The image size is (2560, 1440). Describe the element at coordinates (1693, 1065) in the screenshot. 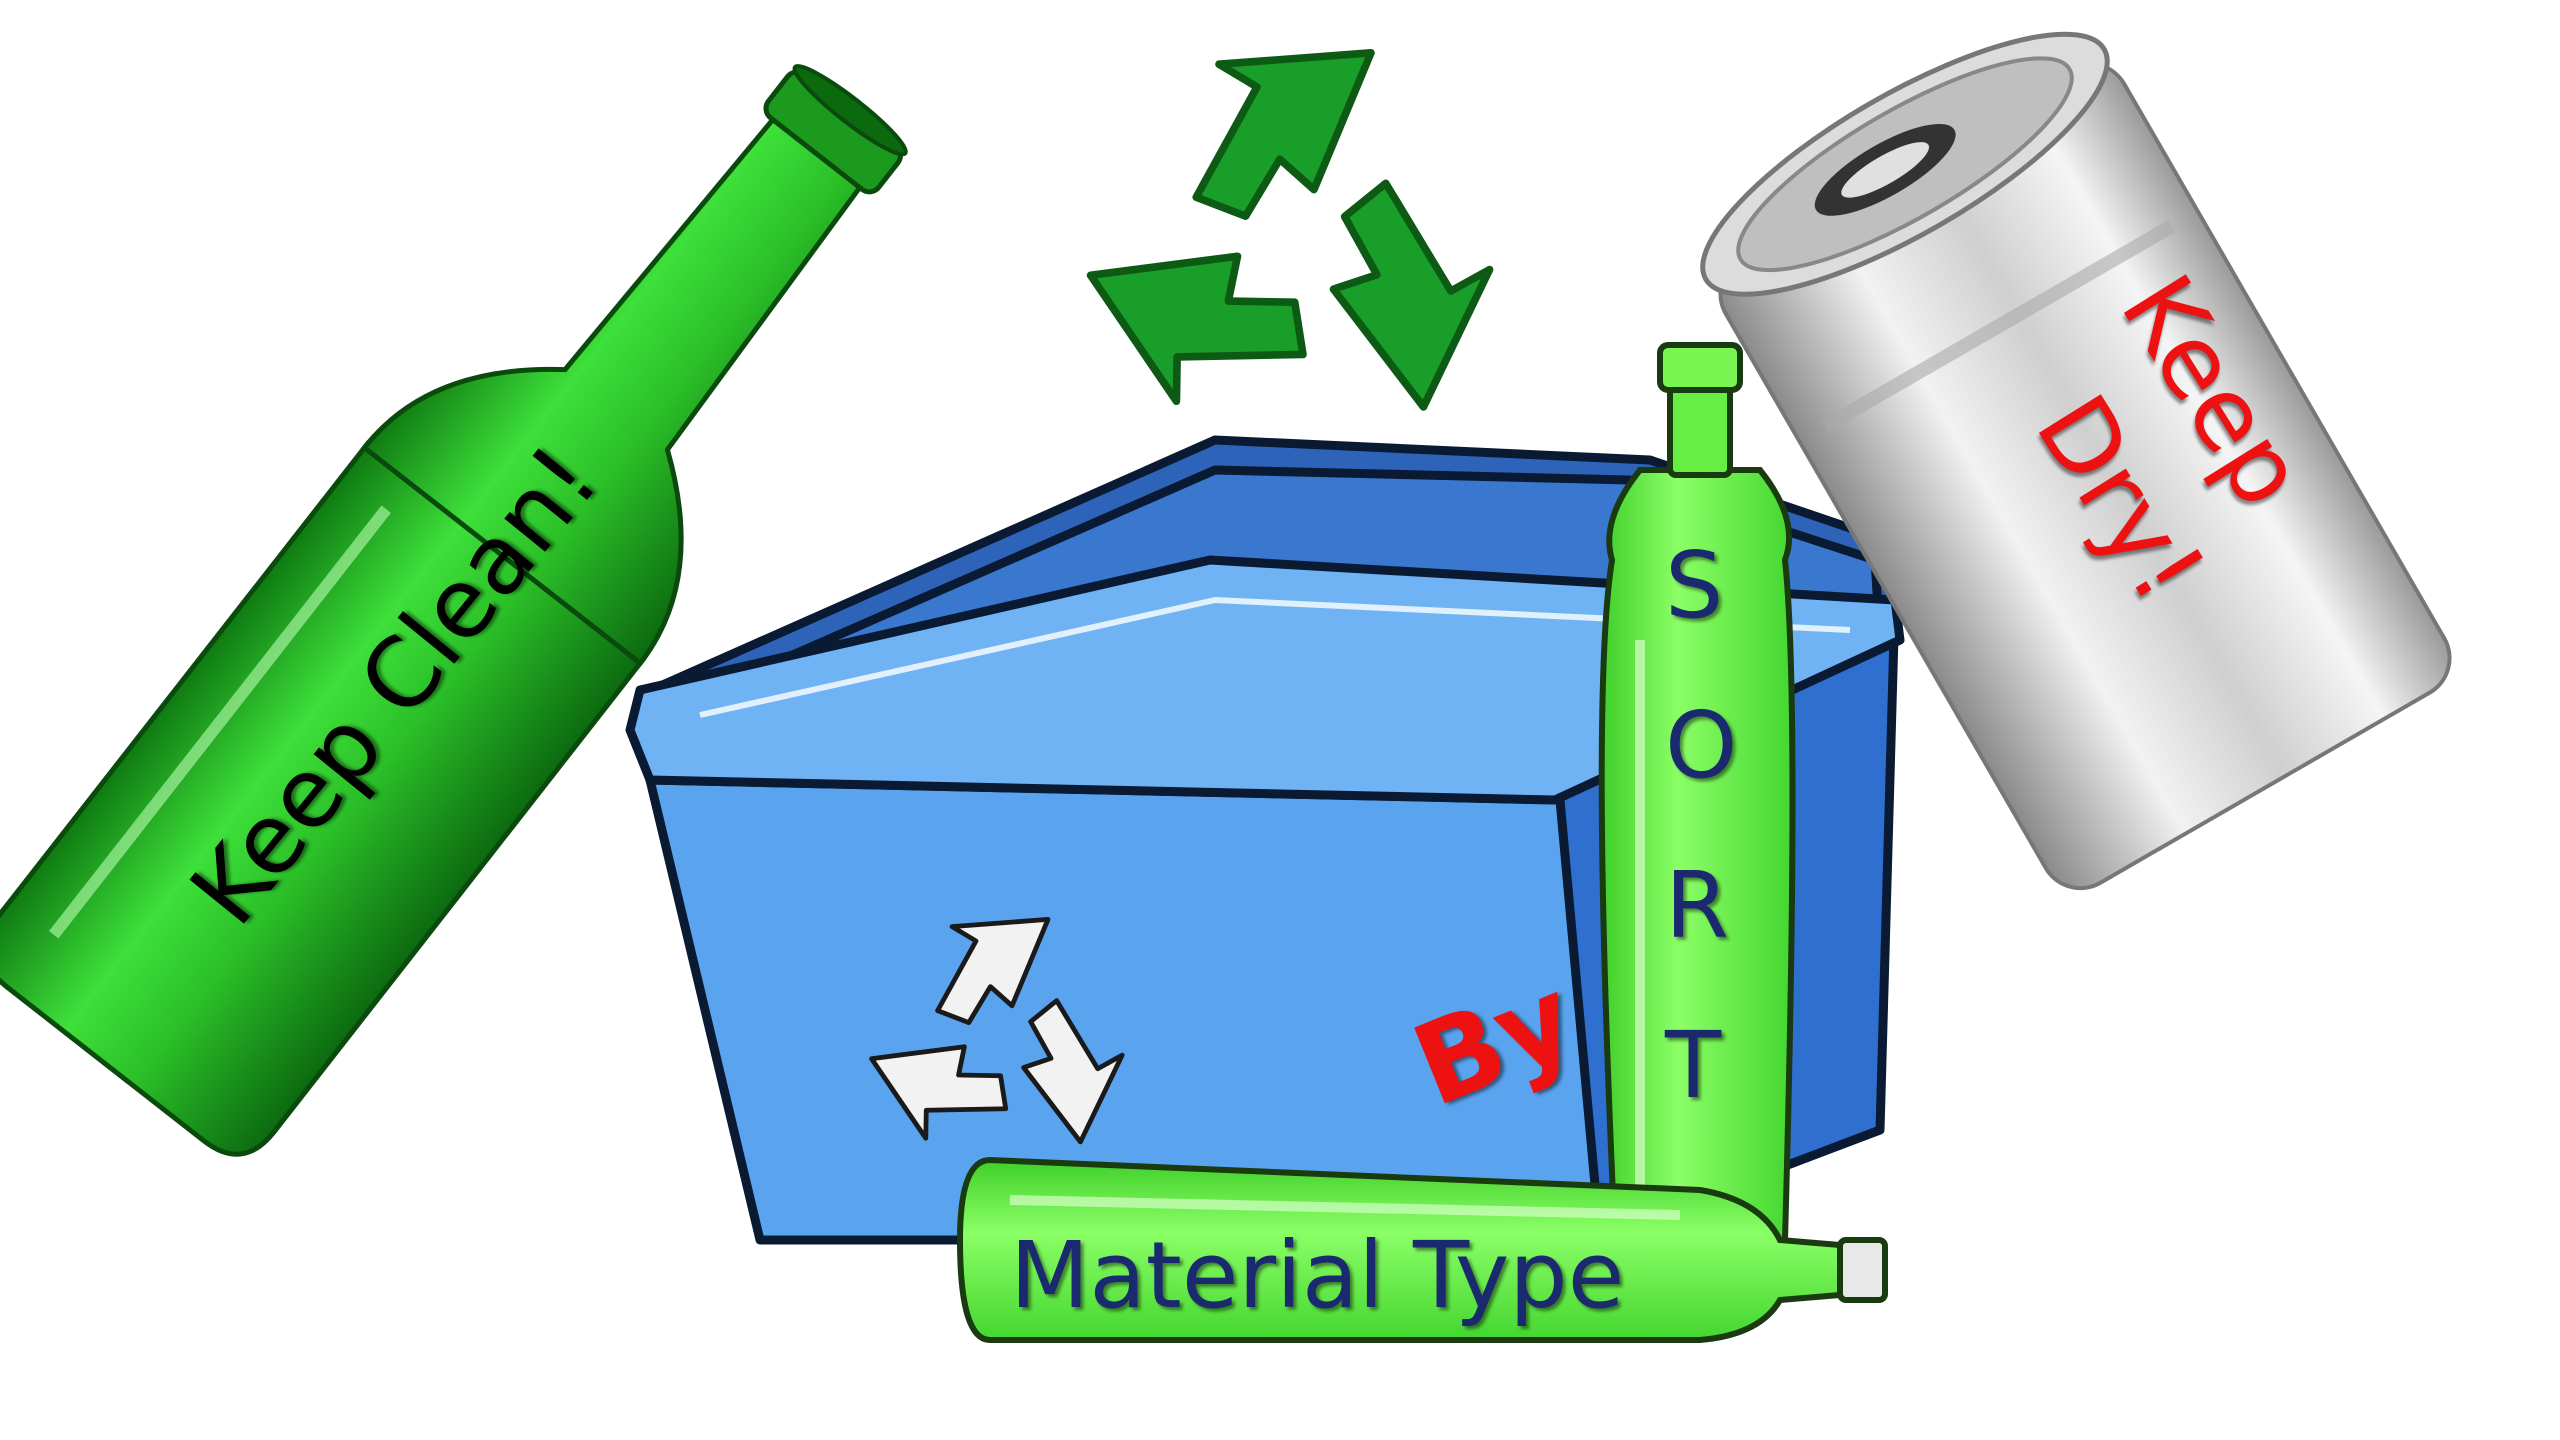

I see `sort-letter-t: T` at that location.